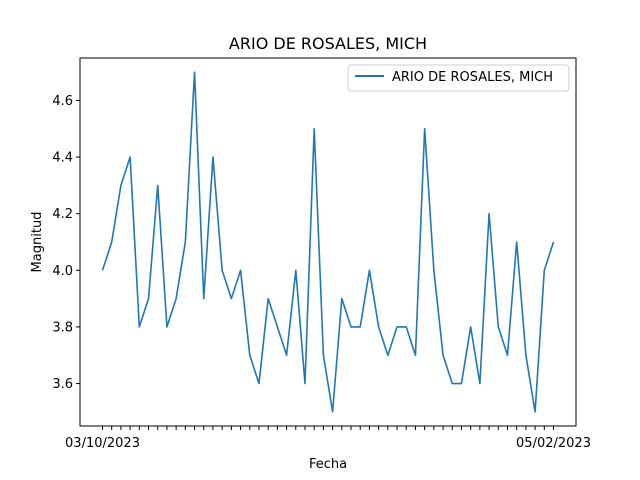  Describe the element at coordinates (62, 214) in the screenshot. I see `y-tick-label: 4.2` at that location.